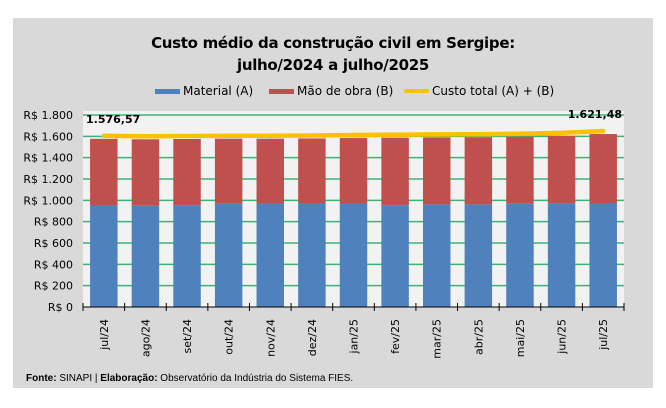  What do you see at coordinates (562, 337) in the screenshot?
I see `x-tick-label: jun/25` at bounding box center [562, 337].